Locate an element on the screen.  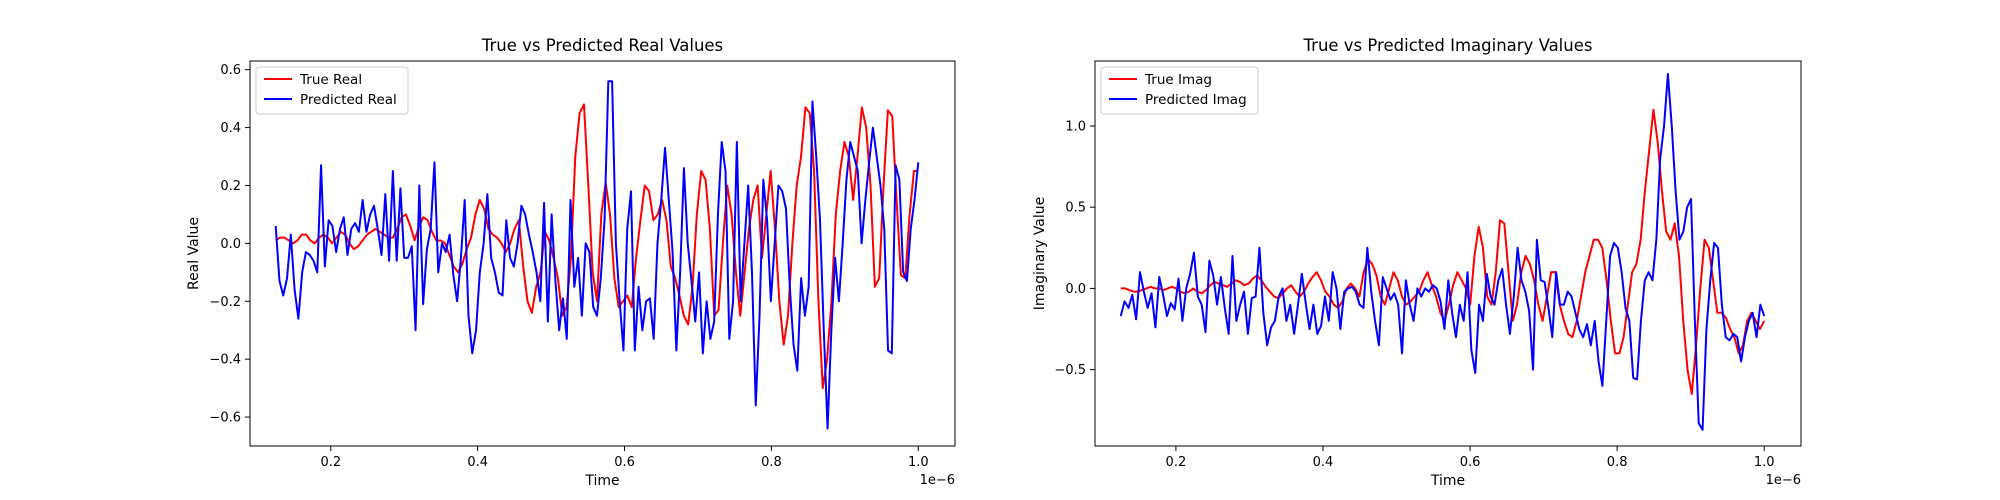
legend-label: Predicted Imag is located at coordinates (1196, 100).